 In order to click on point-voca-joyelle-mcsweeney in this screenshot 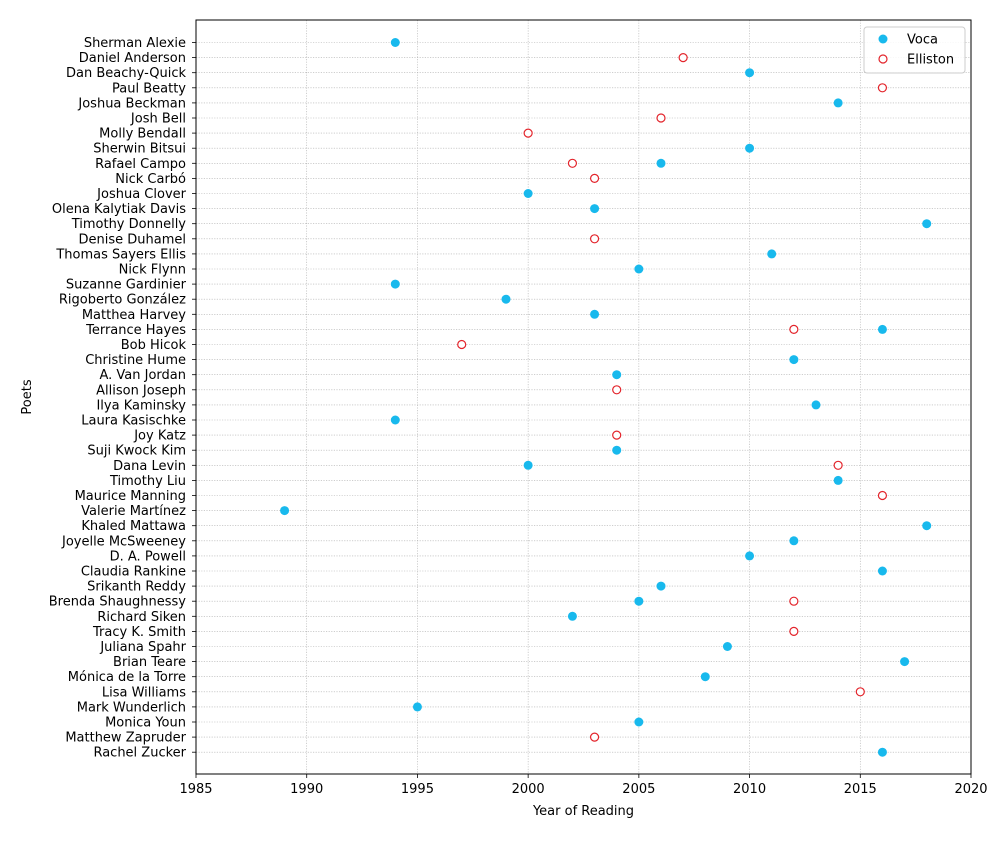, I will do `click(794, 541)`.